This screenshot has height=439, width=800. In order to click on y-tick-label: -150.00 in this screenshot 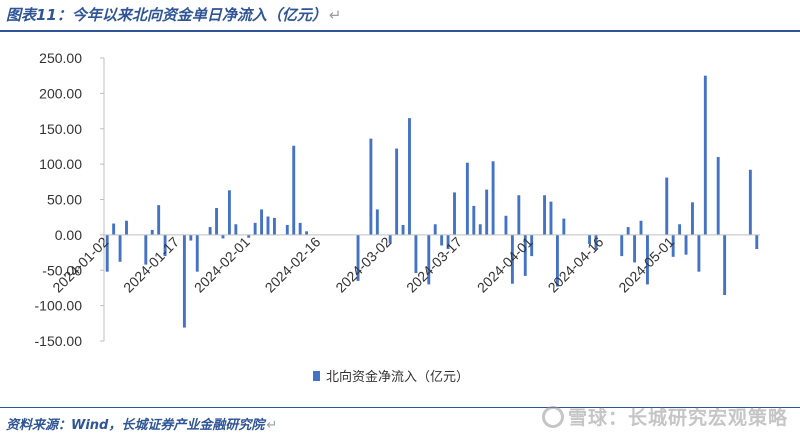, I will do `click(59, 341)`.